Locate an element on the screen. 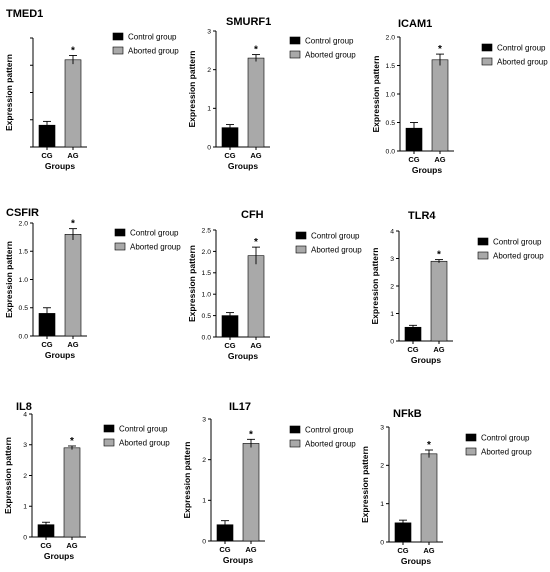  chart-title: ICAM1 is located at coordinates (415, 24).